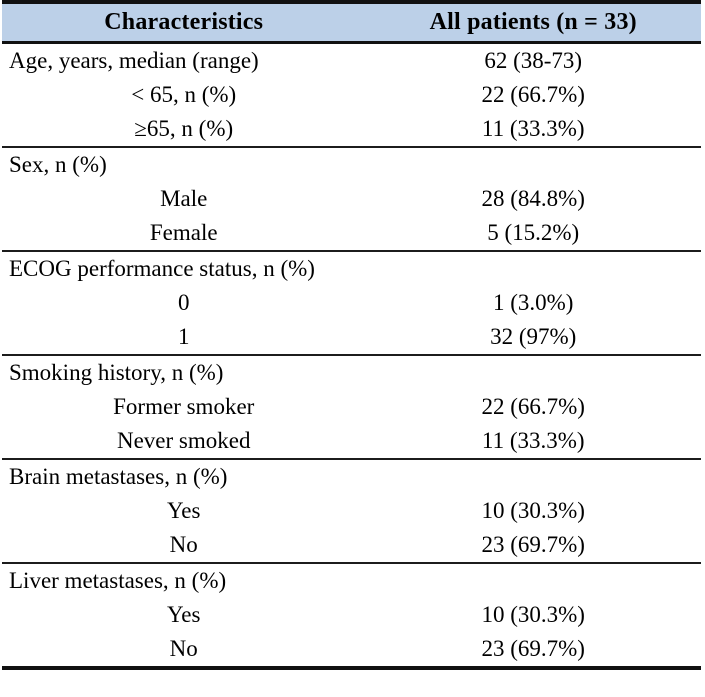 The width and height of the screenshot is (705, 697). What do you see at coordinates (184, 580) in the screenshot?
I see `characteristic-cell: Liver metastases, n (%)` at bounding box center [184, 580].